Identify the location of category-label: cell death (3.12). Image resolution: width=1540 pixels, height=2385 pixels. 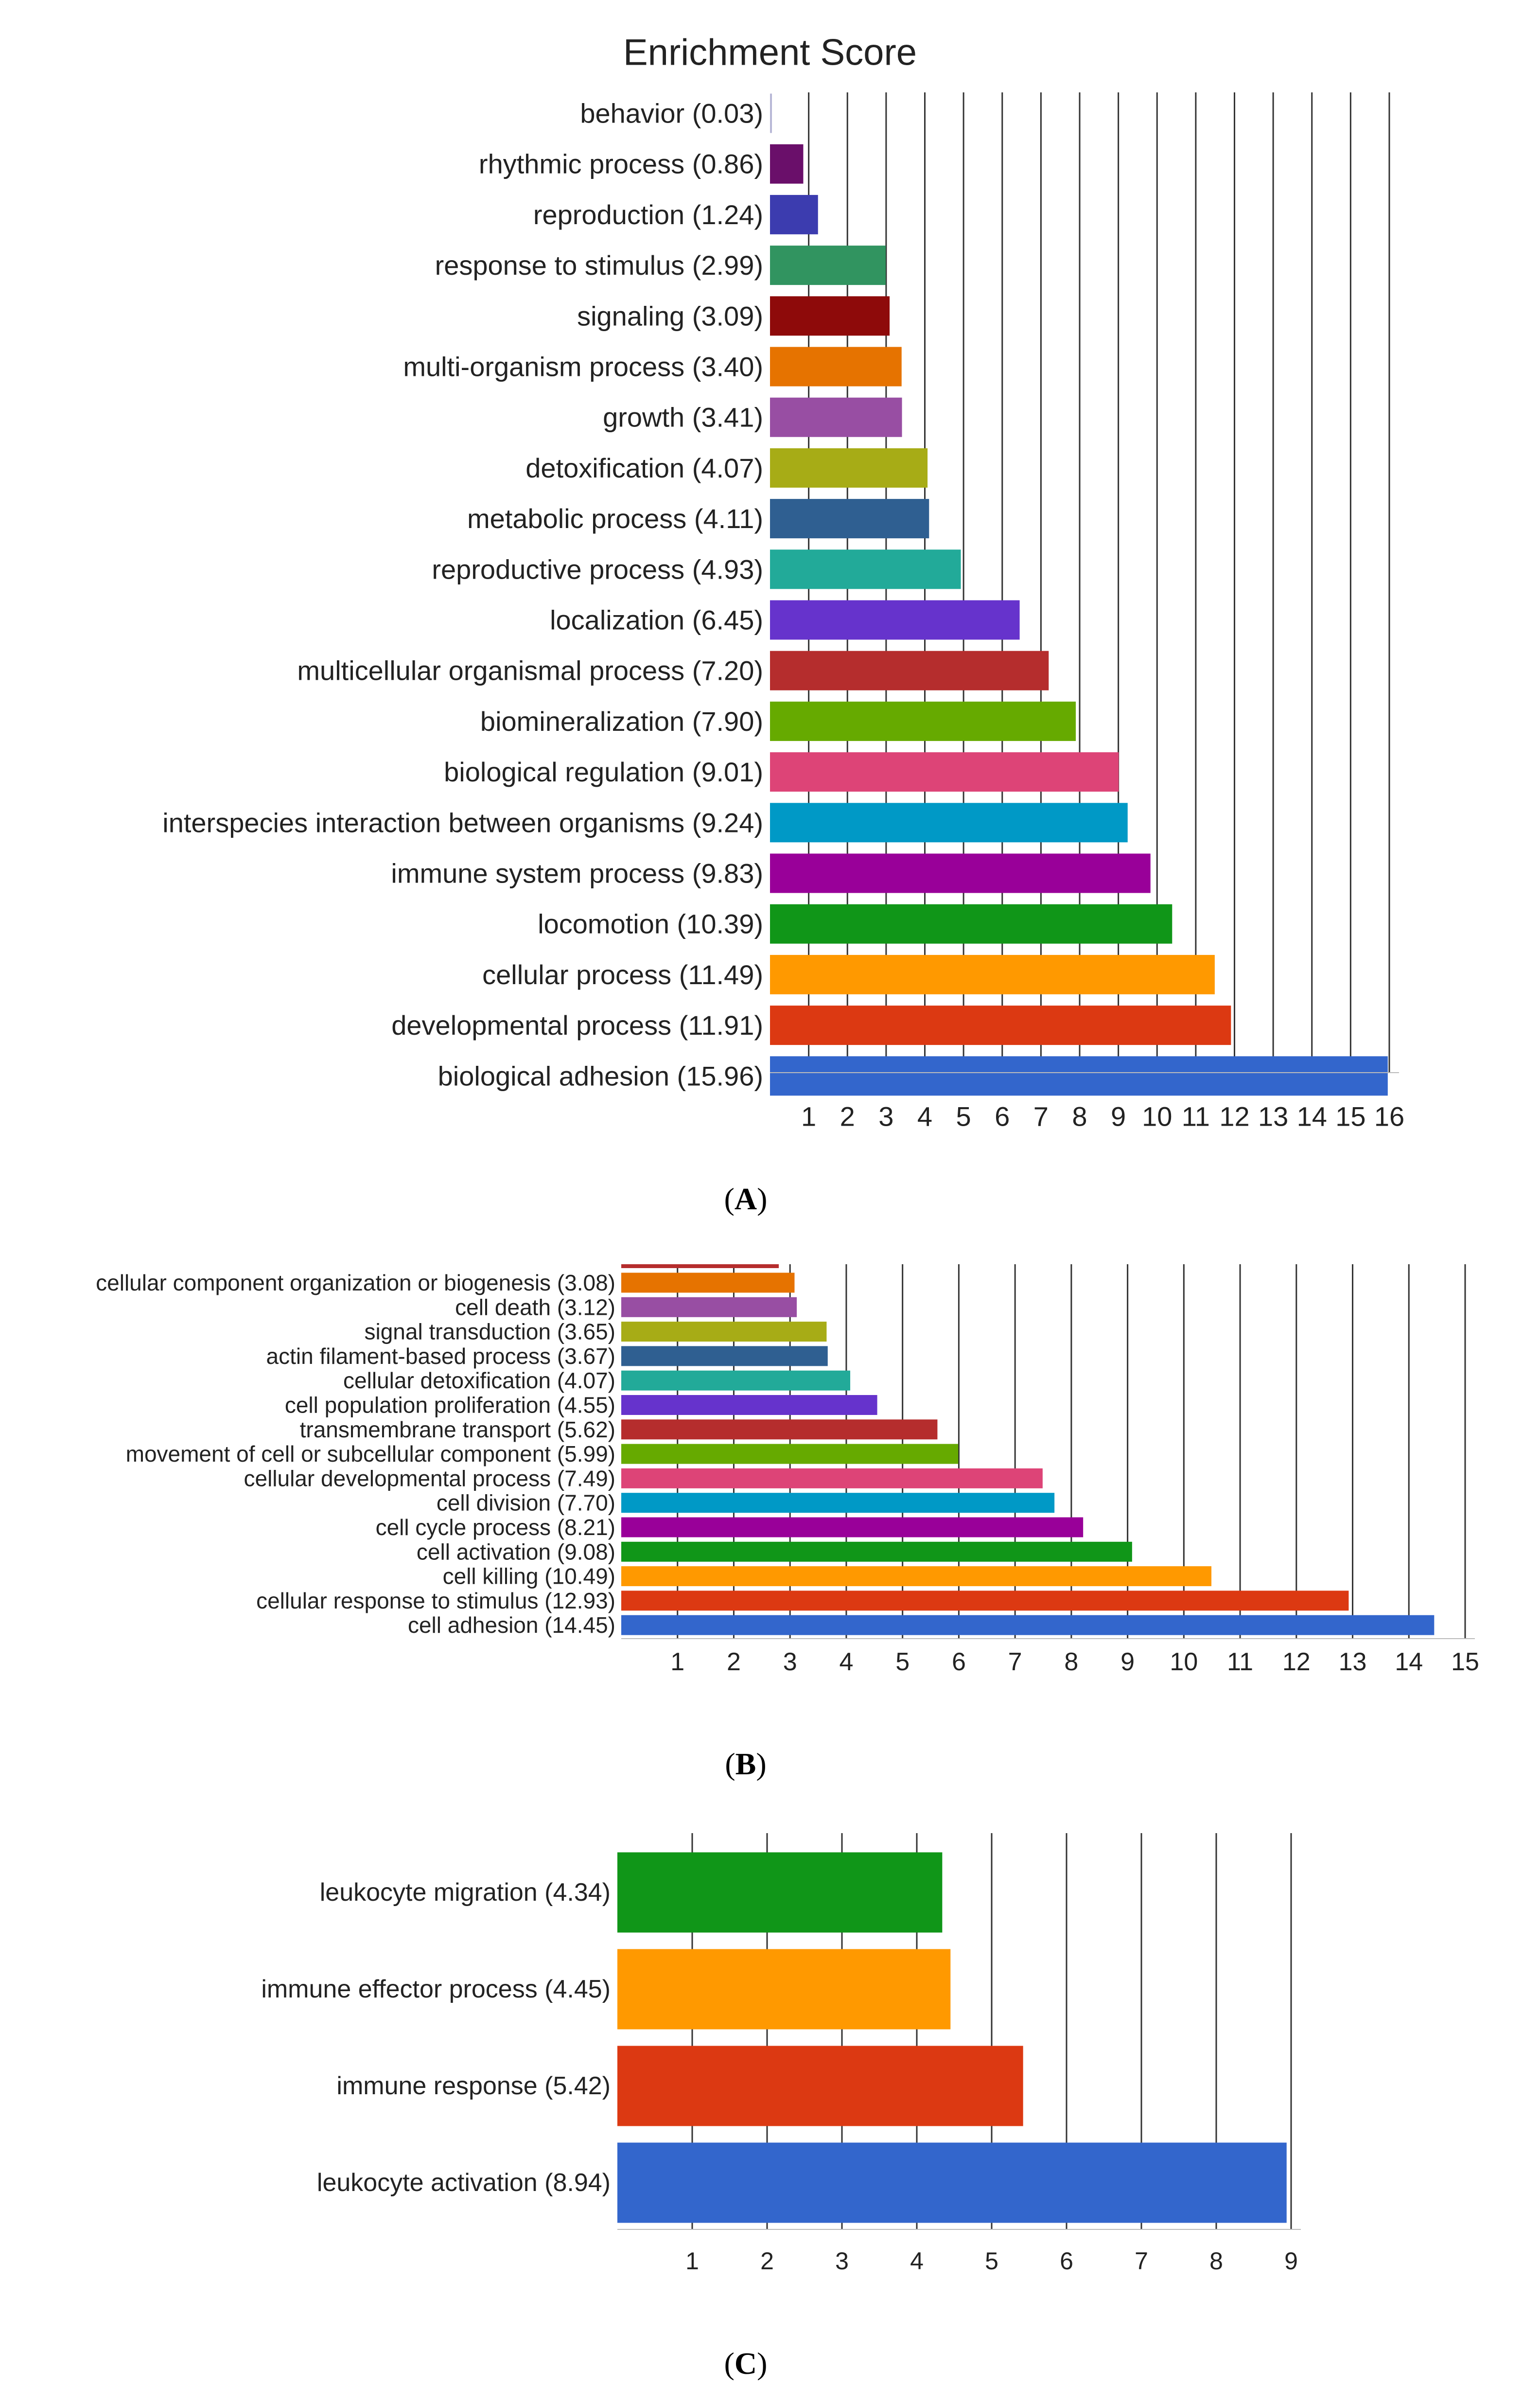
(535, 1307).